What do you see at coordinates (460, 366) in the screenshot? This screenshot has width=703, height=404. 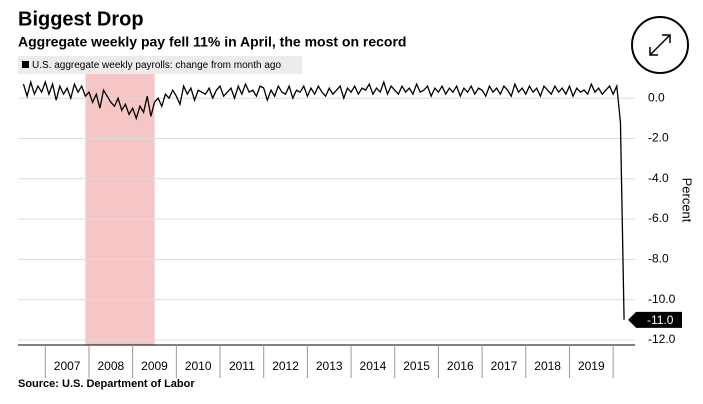 I see `x-tick-label: 2016` at bounding box center [460, 366].